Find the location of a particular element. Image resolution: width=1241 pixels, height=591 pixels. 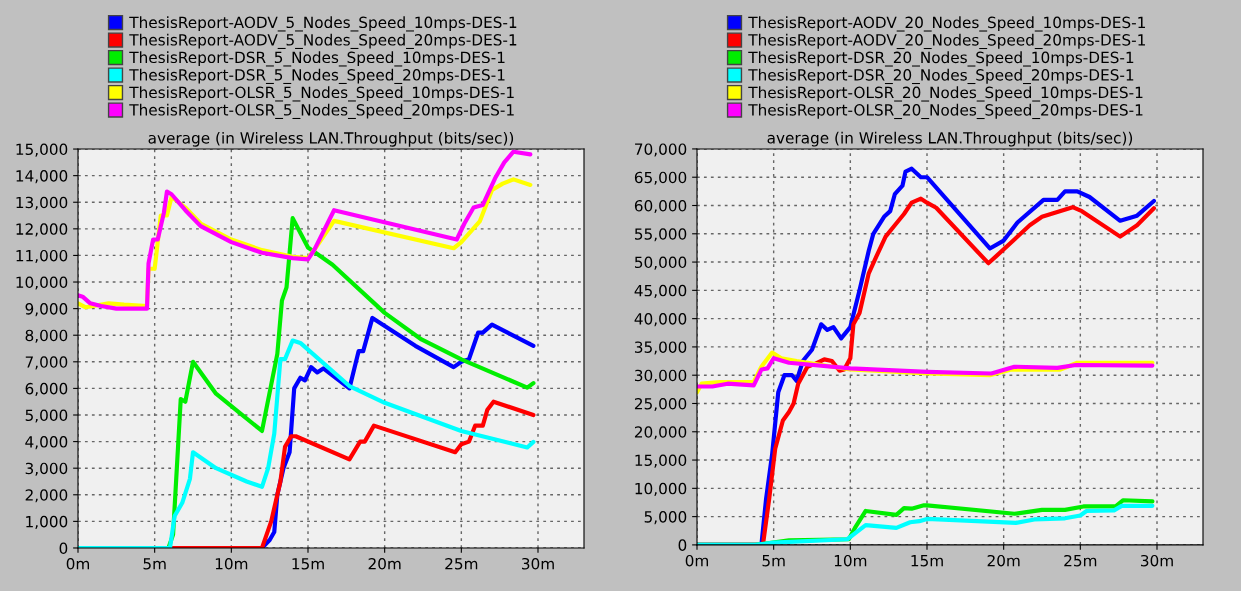

y-tick-label: 14,000 is located at coordinates (42, 177).